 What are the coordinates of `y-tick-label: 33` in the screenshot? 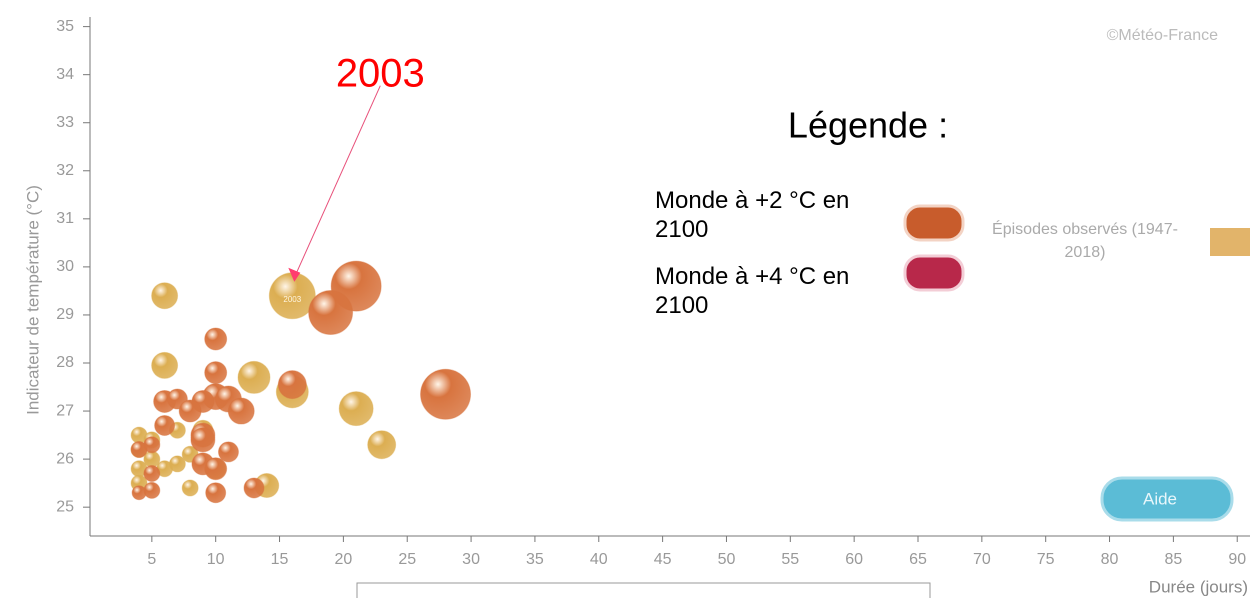 It's located at (65, 122).